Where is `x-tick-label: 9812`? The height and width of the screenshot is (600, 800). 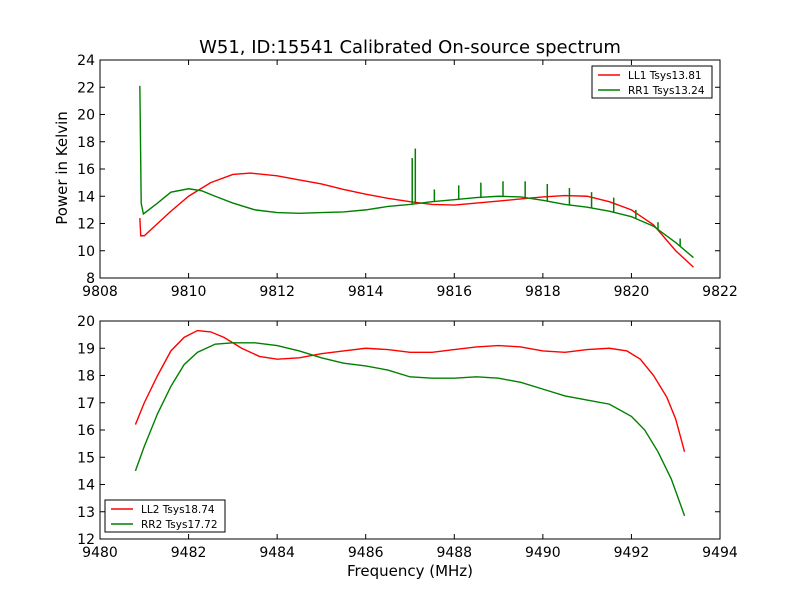
x-tick-label: 9812 is located at coordinates (277, 292).